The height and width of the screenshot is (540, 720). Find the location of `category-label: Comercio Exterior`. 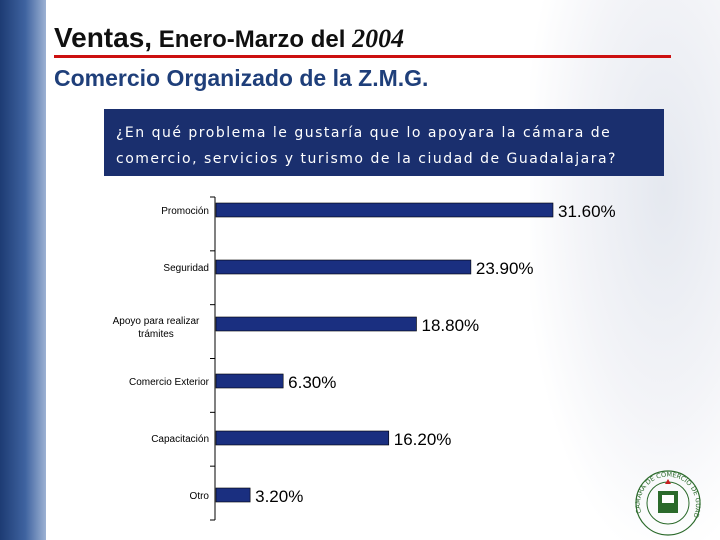

category-label: Comercio Exterior is located at coordinates (169, 382).